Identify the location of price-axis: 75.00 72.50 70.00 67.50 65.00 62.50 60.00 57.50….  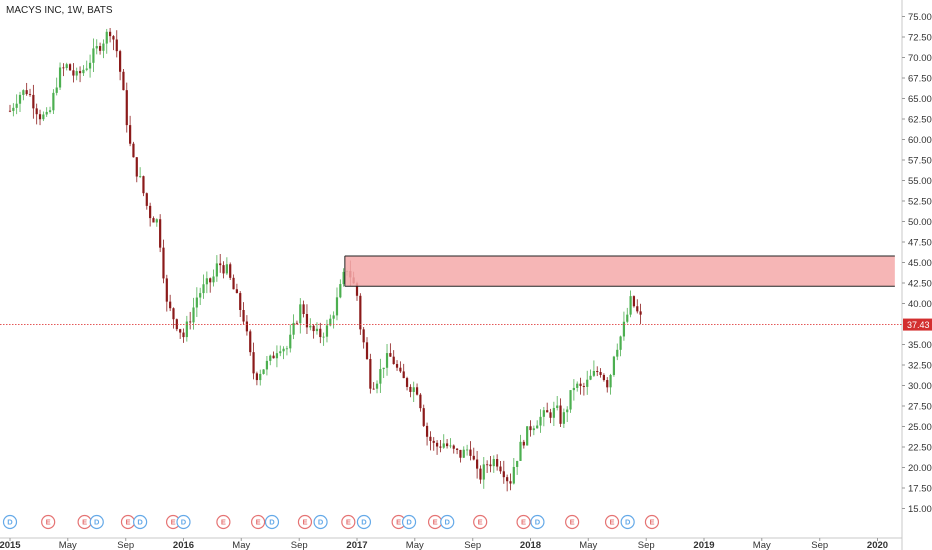
(916, 275).